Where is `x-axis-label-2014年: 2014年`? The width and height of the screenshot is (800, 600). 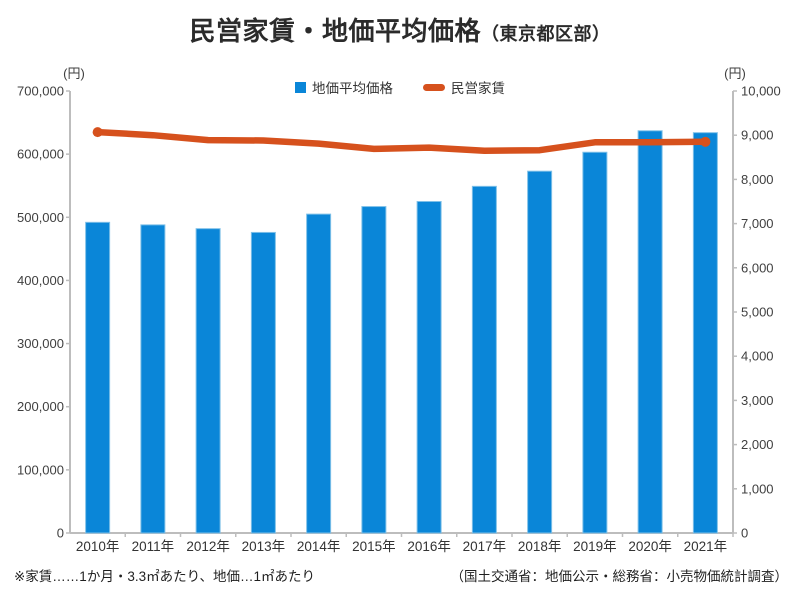
x-axis-label-2014年: 2014年 is located at coordinates (319, 546).